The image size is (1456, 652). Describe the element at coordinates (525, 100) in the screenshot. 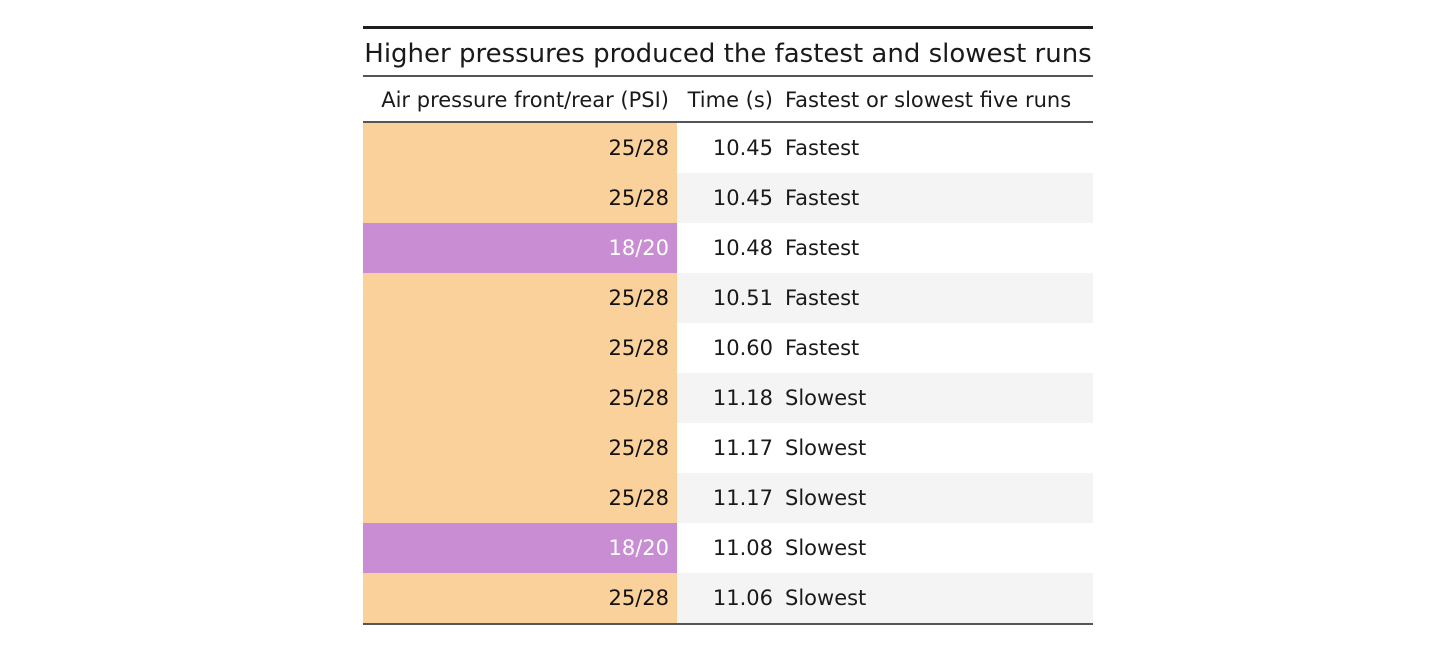

I see `column-header-air-pressure: Air pressure front/rear (PSI)` at that location.